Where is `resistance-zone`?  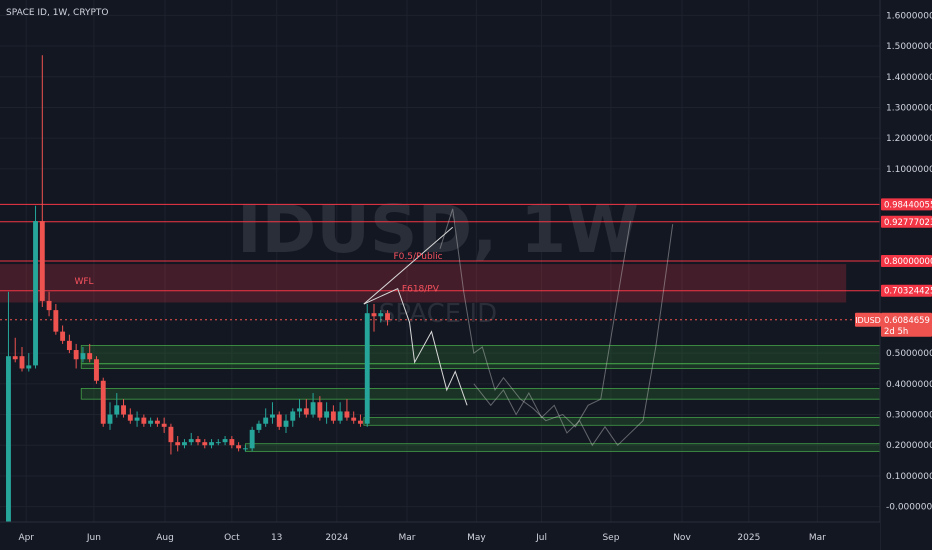
resistance-zone is located at coordinates (423, 283).